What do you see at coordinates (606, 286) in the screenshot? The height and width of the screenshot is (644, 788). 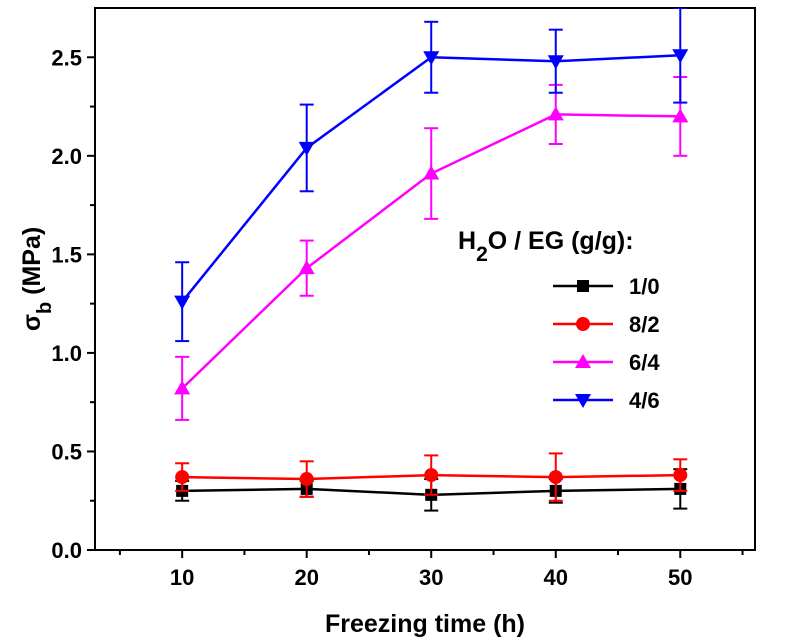 I see `legend-entry-1-0: 1/0` at bounding box center [606, 286].